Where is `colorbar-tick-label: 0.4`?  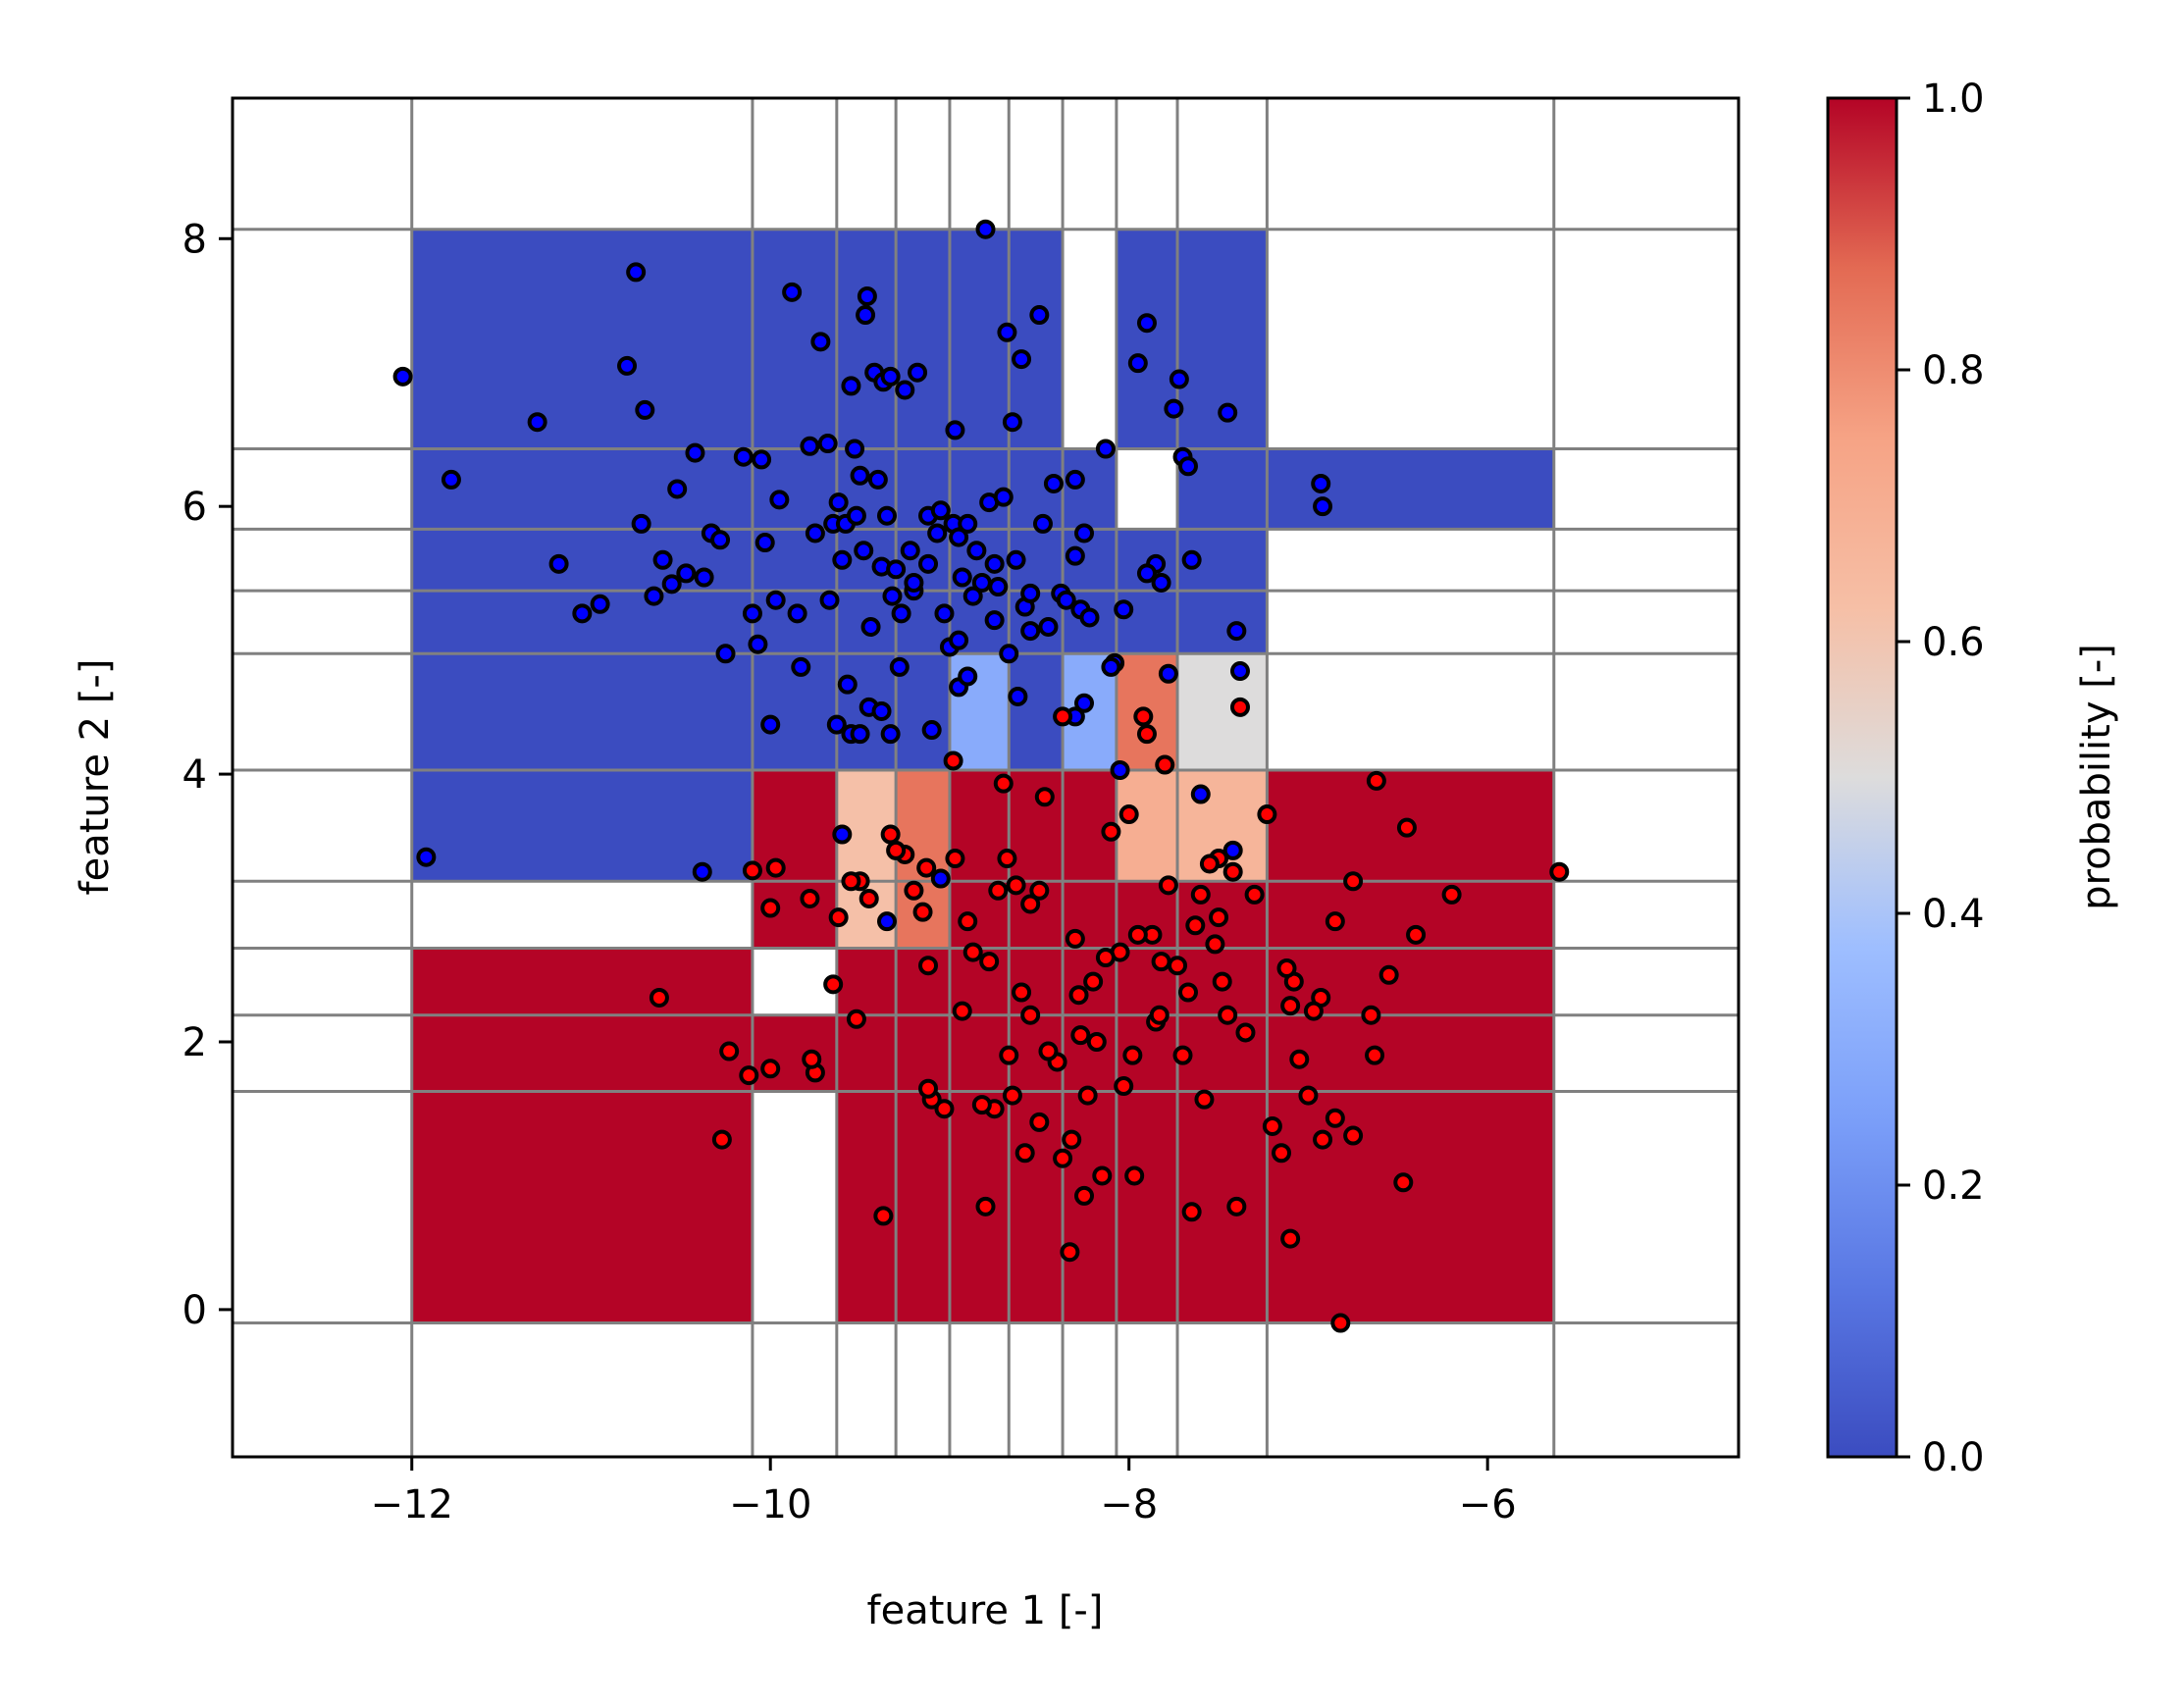 colorbar-tick-label: 0.4 is located at coordinates (1953, 914).